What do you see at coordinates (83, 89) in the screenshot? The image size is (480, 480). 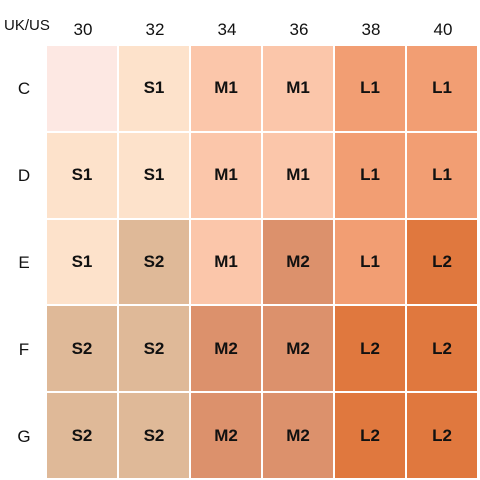 I see `size-cell` at bounding box center [83, 89].